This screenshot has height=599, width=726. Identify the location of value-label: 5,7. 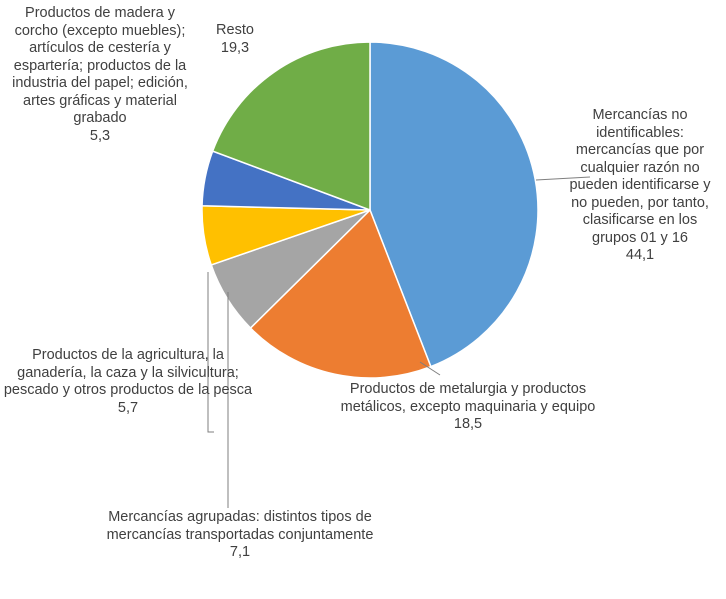
(128, 407).